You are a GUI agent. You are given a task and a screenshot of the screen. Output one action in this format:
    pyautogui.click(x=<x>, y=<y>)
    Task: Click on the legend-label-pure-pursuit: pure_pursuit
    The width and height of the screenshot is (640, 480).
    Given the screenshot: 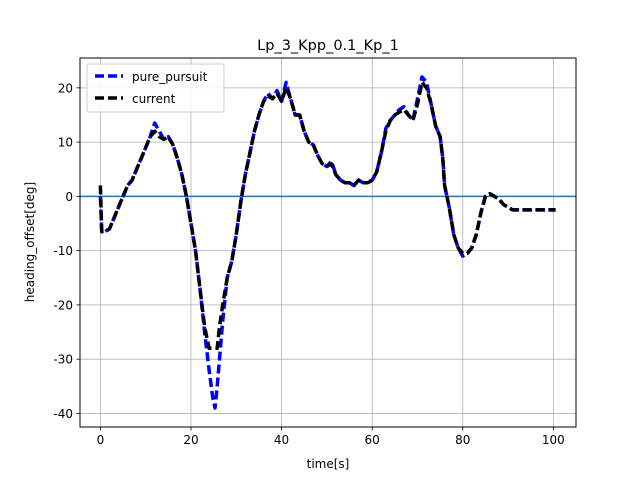 What is the action you would take?
    pyautogui.click(x=170, y=77)
    